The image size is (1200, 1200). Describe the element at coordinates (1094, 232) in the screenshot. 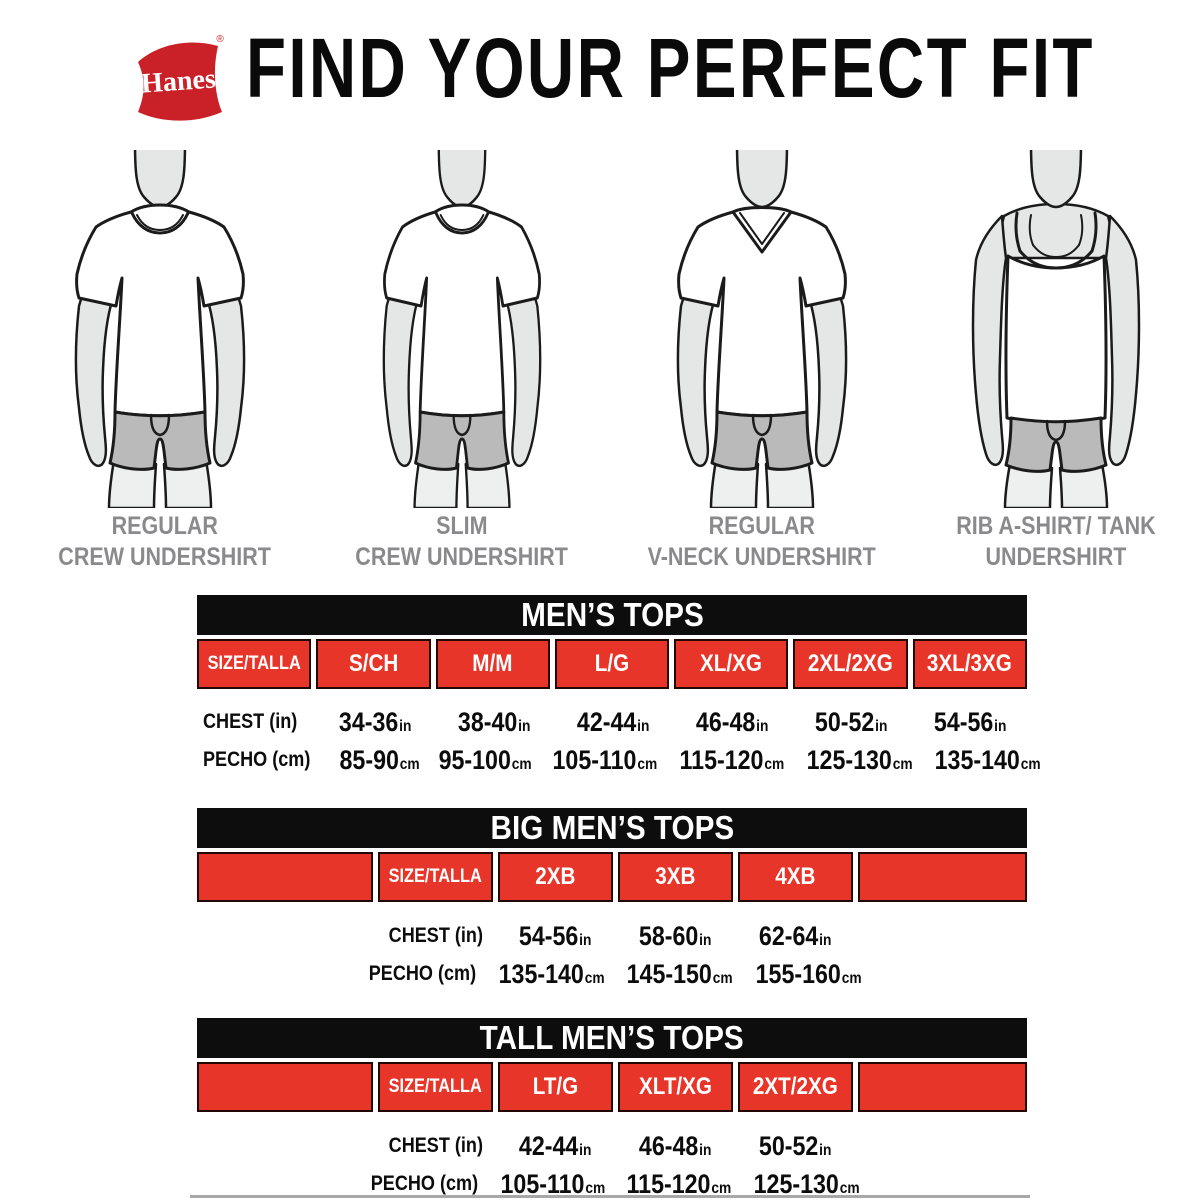

I see `tank-strap-right-outer` at that location.